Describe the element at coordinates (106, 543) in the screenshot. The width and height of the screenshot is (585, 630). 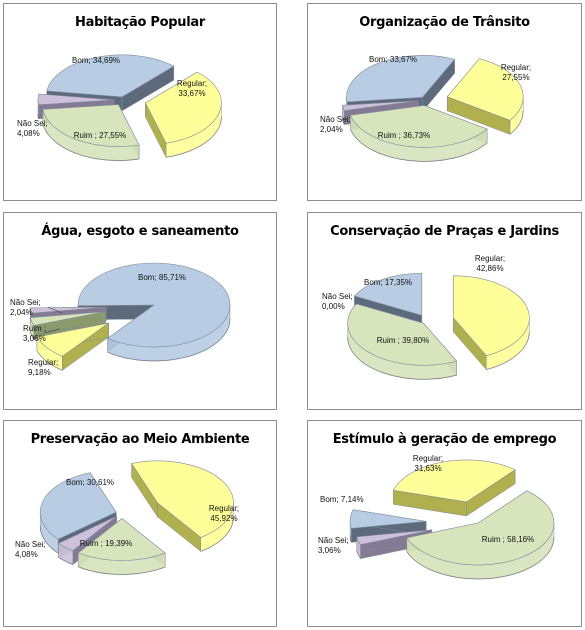
I see `data-label-ruim: Ruim ; 19,39%` at that location.